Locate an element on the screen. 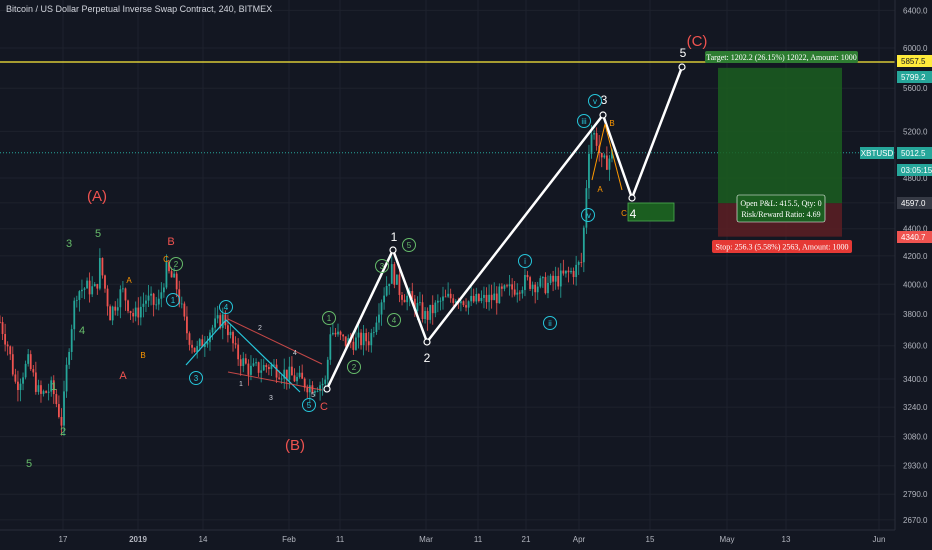  wave-label: (A) is located at coordinates (97, 196).